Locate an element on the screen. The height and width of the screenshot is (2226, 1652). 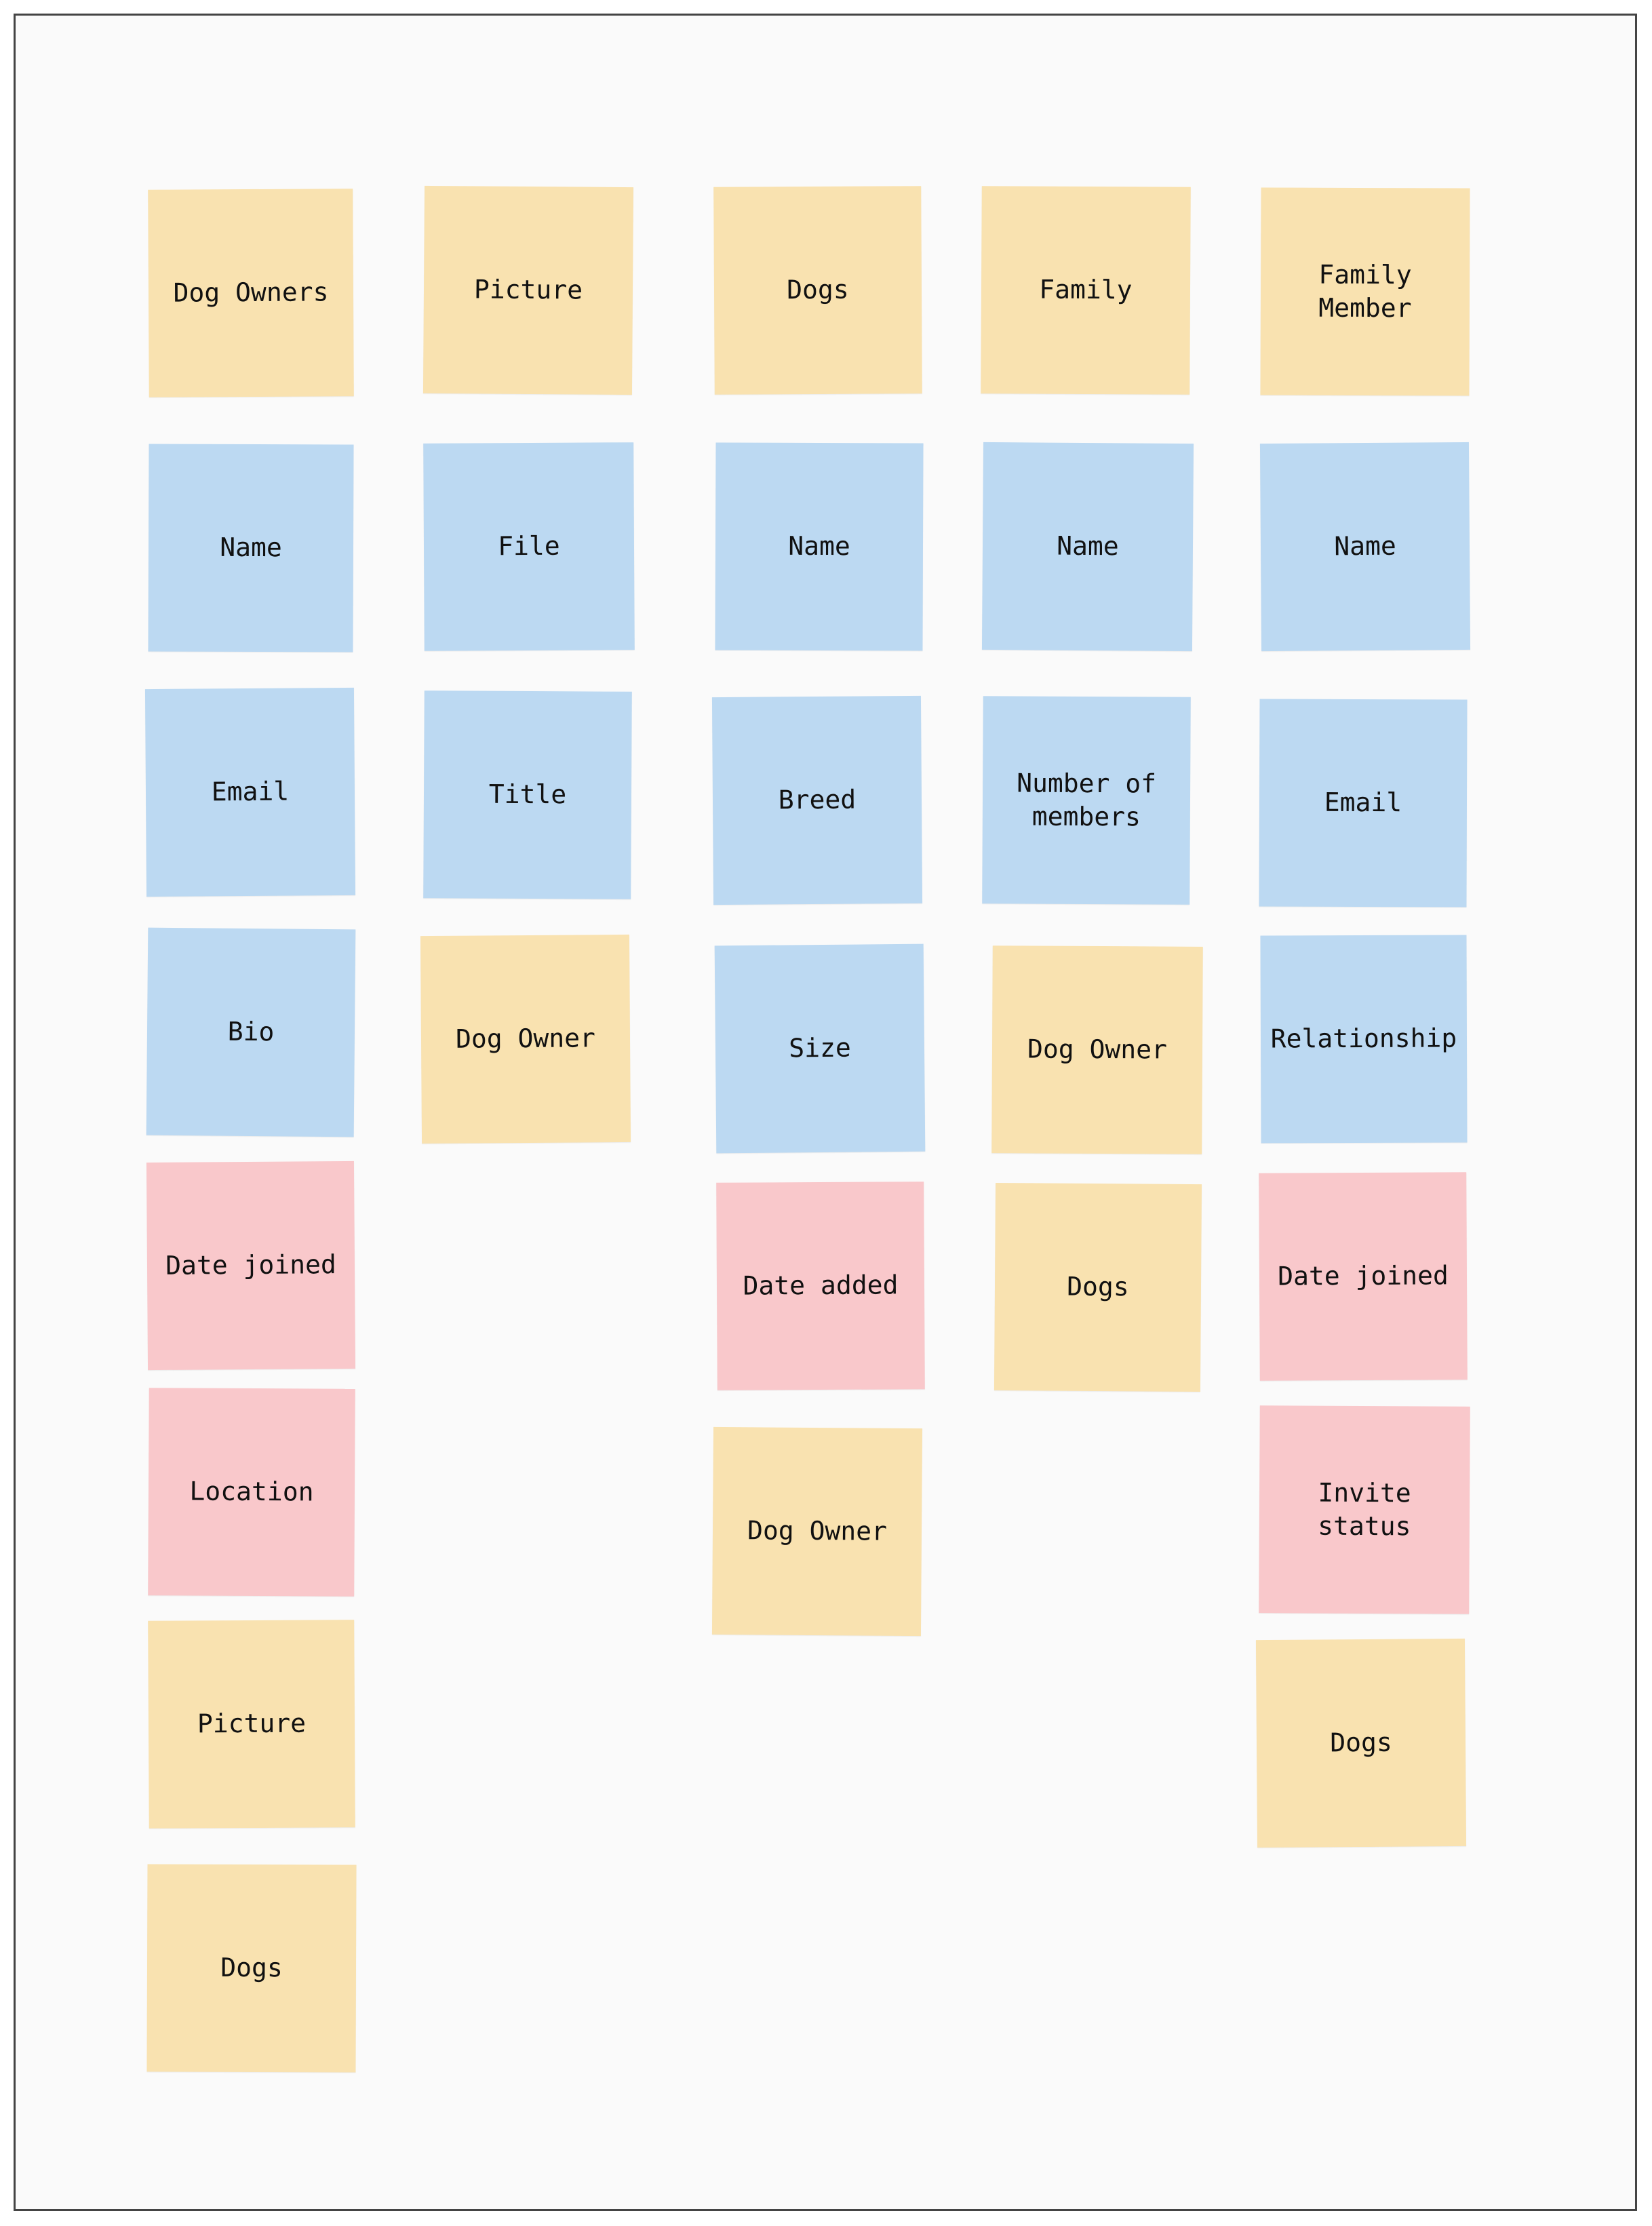
sticky-note-breed: Breed is located at coordinates (817, 800).